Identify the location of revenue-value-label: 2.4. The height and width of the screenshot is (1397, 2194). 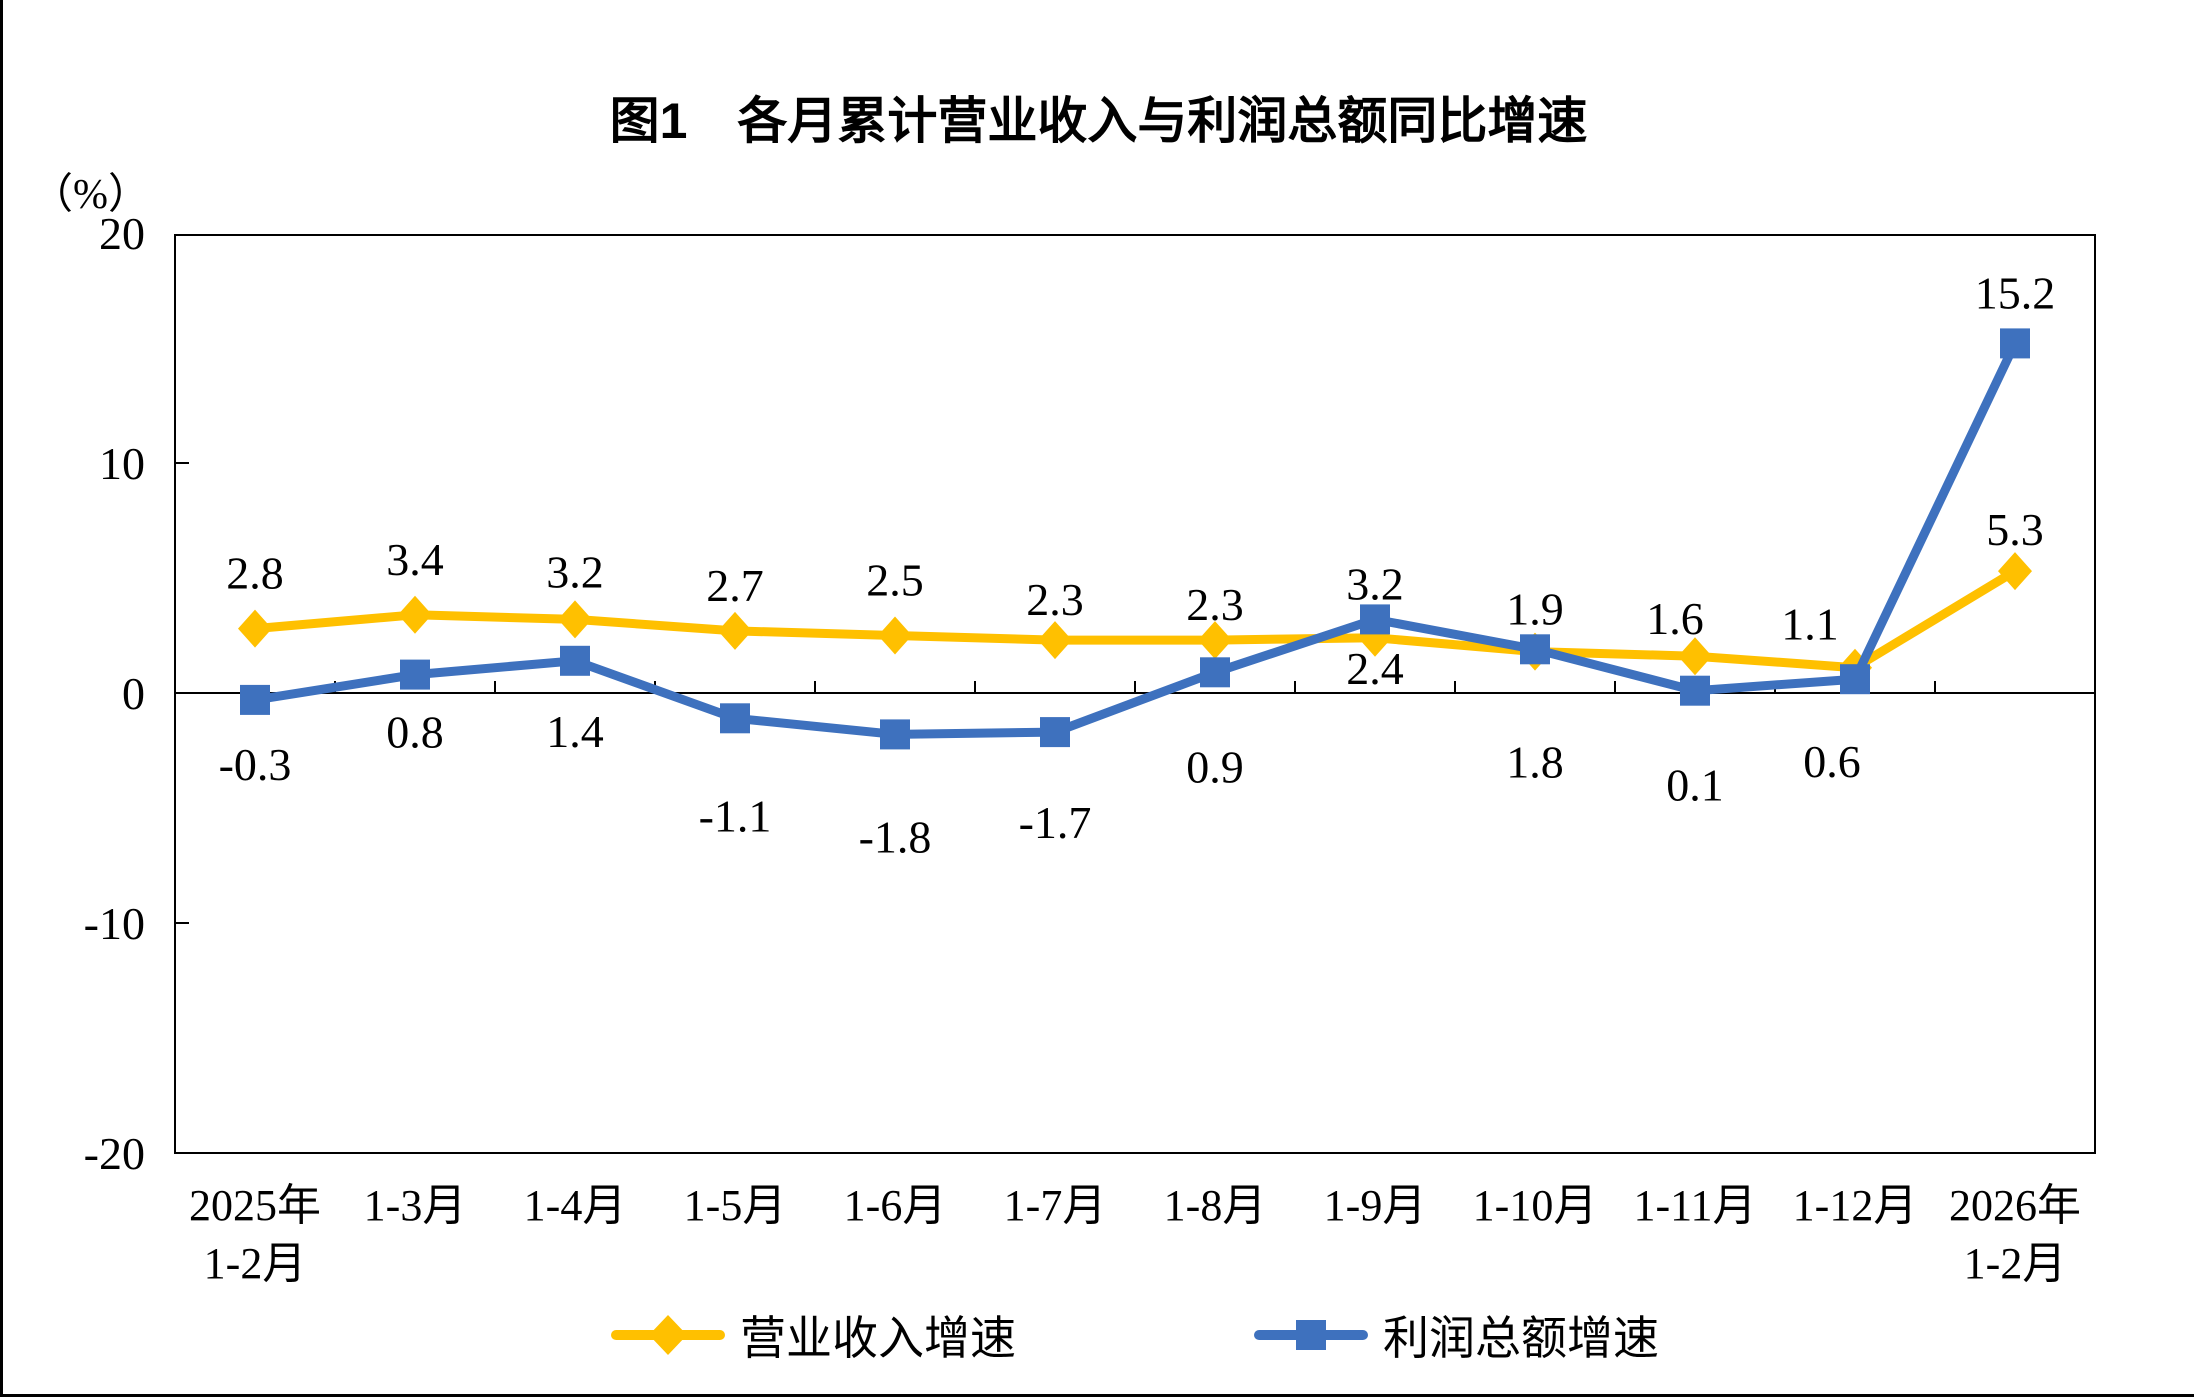
(1375, 668).